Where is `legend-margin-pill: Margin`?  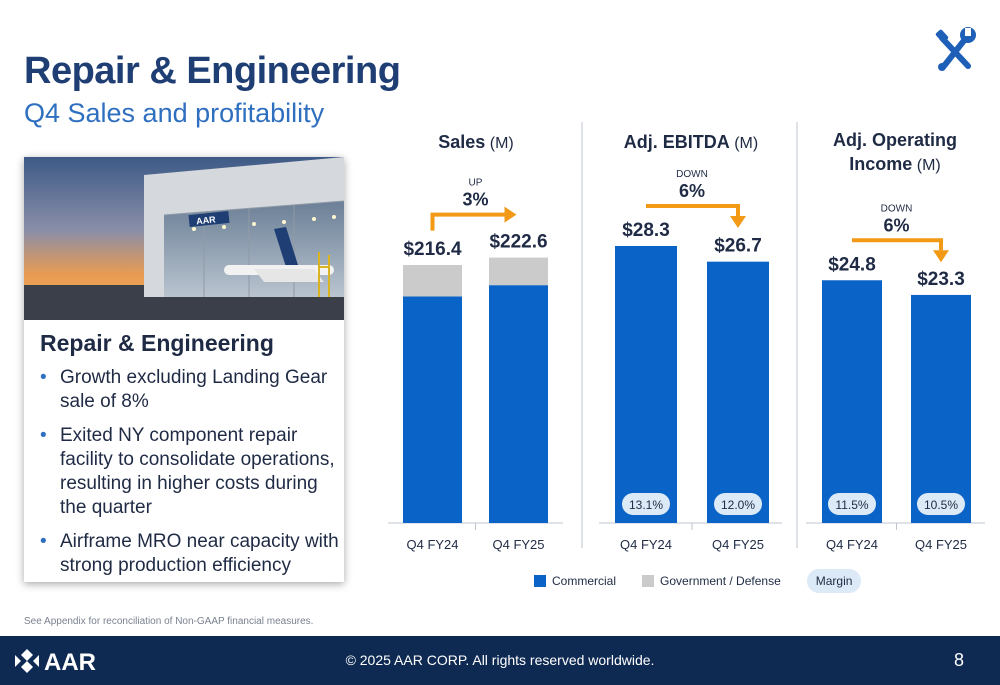 legend-margin-pill: Margin is located at coordinates (834, 581).